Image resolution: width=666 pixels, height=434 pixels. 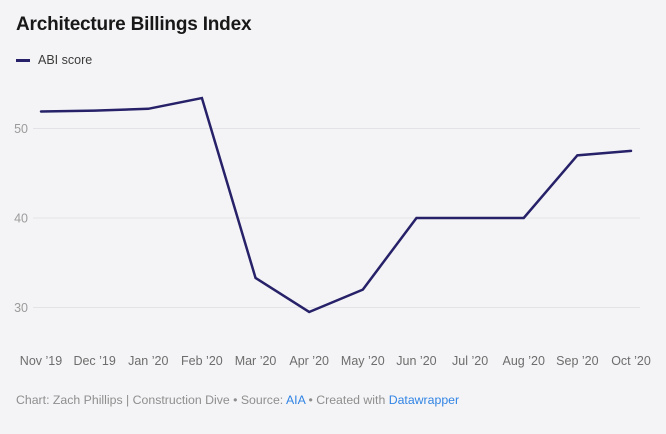 What do you see at coordinates (363, 361) in the screenshot?
I see `x-tick-label: May ’20` at bounding box center [363, 361].